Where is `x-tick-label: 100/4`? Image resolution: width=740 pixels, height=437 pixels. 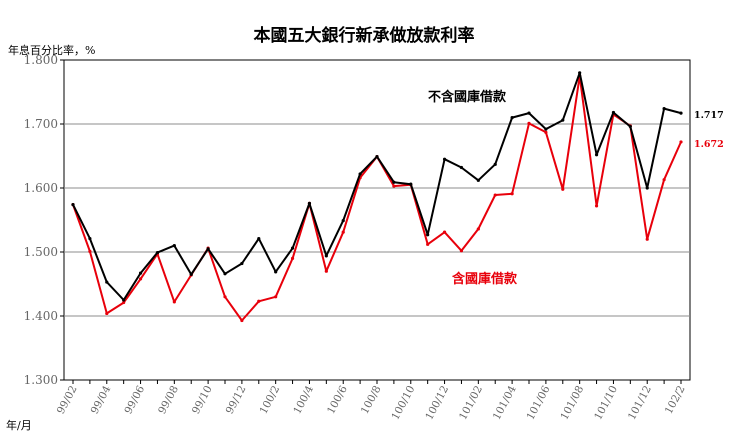 x-tick-label: 100/4 is located at coordinates (303, 399).